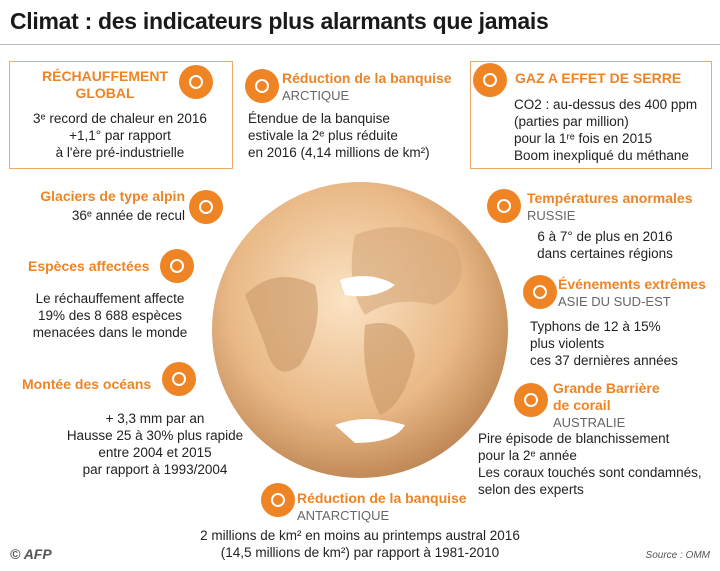 The image size is (720, 571). I want to click on panel-line: (parties par million), so click(571, 121).